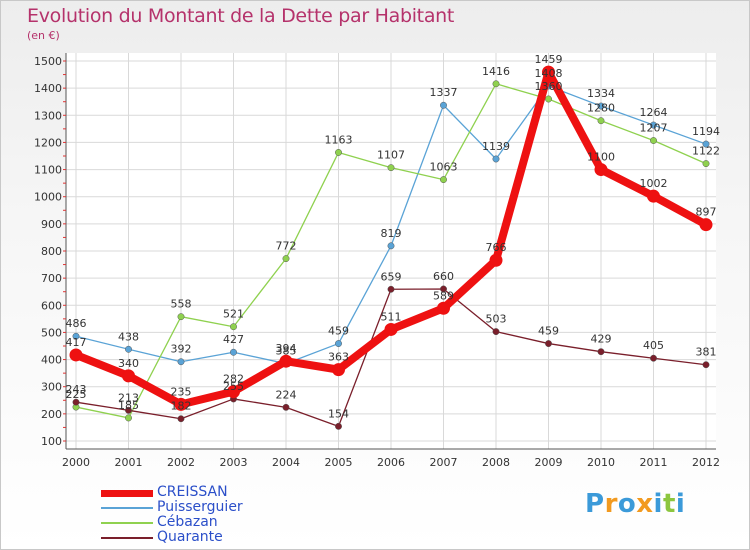 The height and width of the screenshot is (550, 750). I want to click on data-label: 182, so click(181, 406).